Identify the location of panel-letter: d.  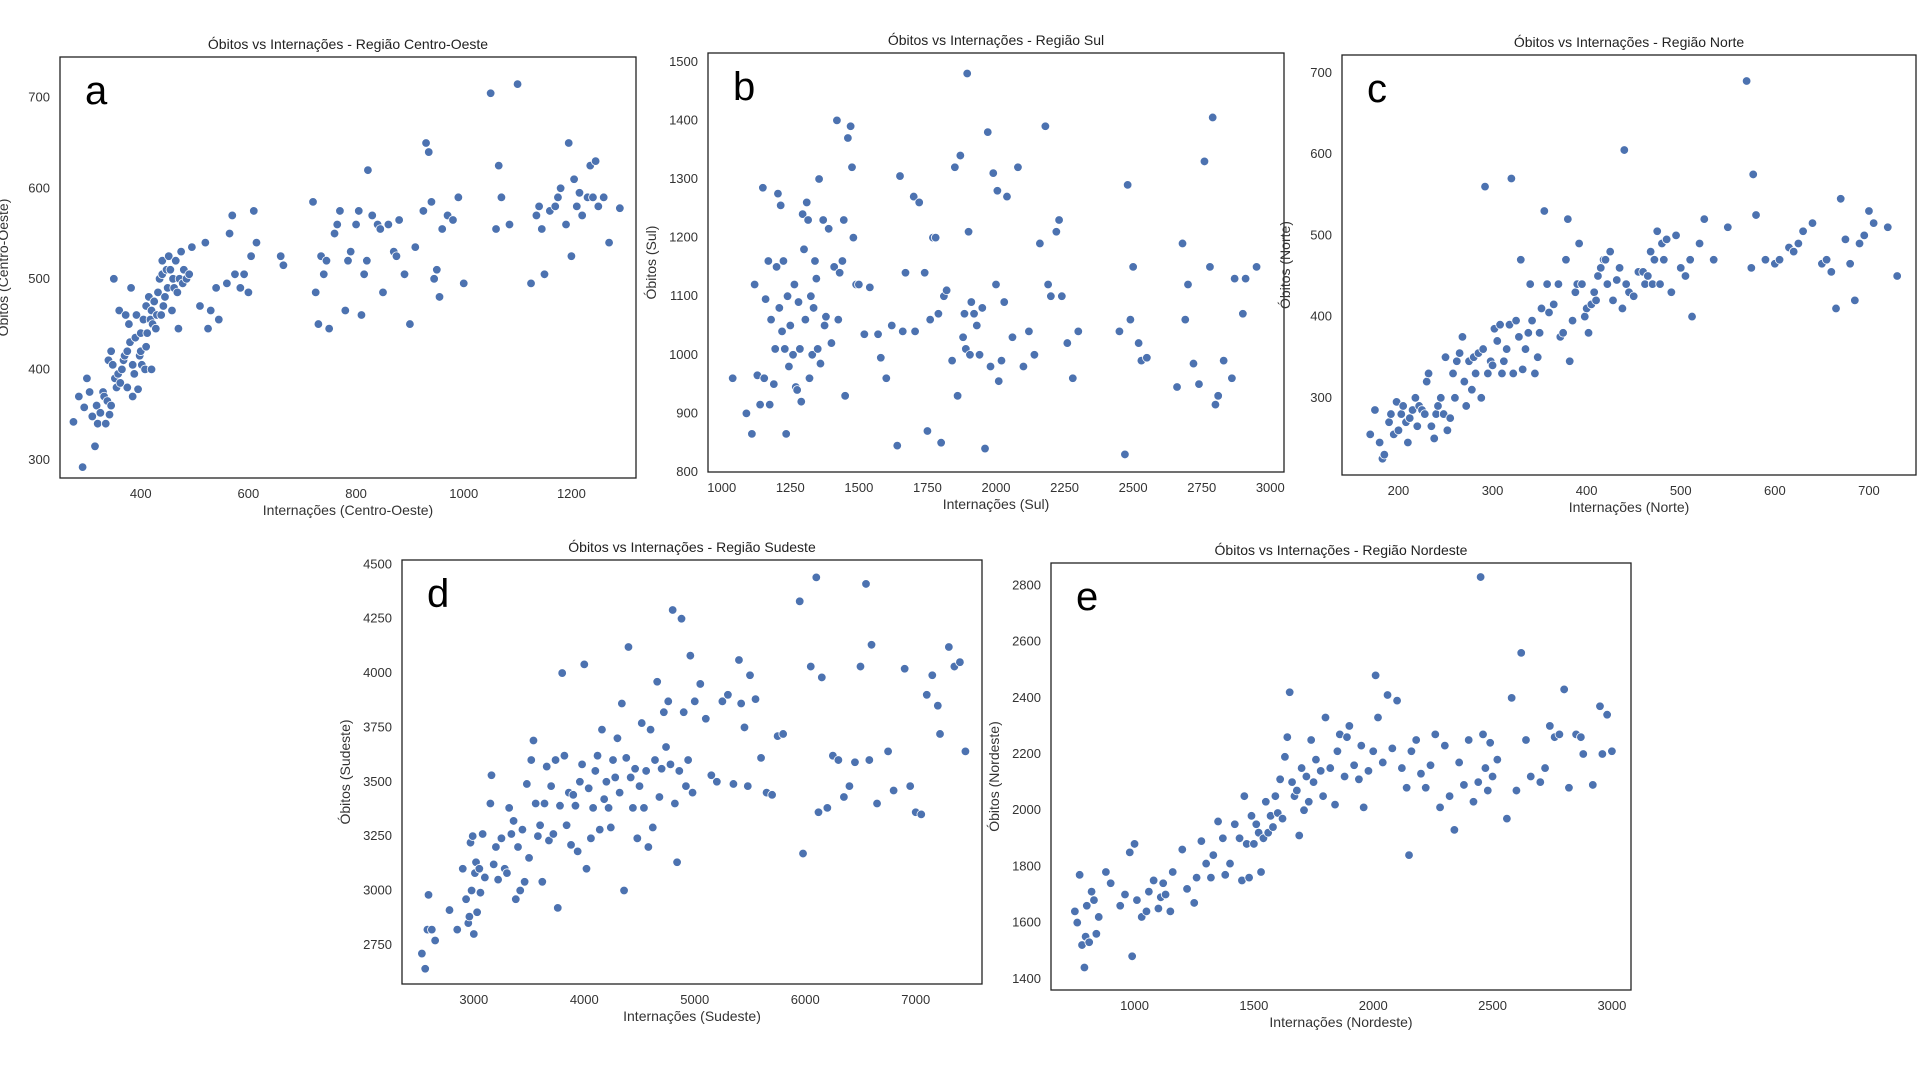
(438, 594).